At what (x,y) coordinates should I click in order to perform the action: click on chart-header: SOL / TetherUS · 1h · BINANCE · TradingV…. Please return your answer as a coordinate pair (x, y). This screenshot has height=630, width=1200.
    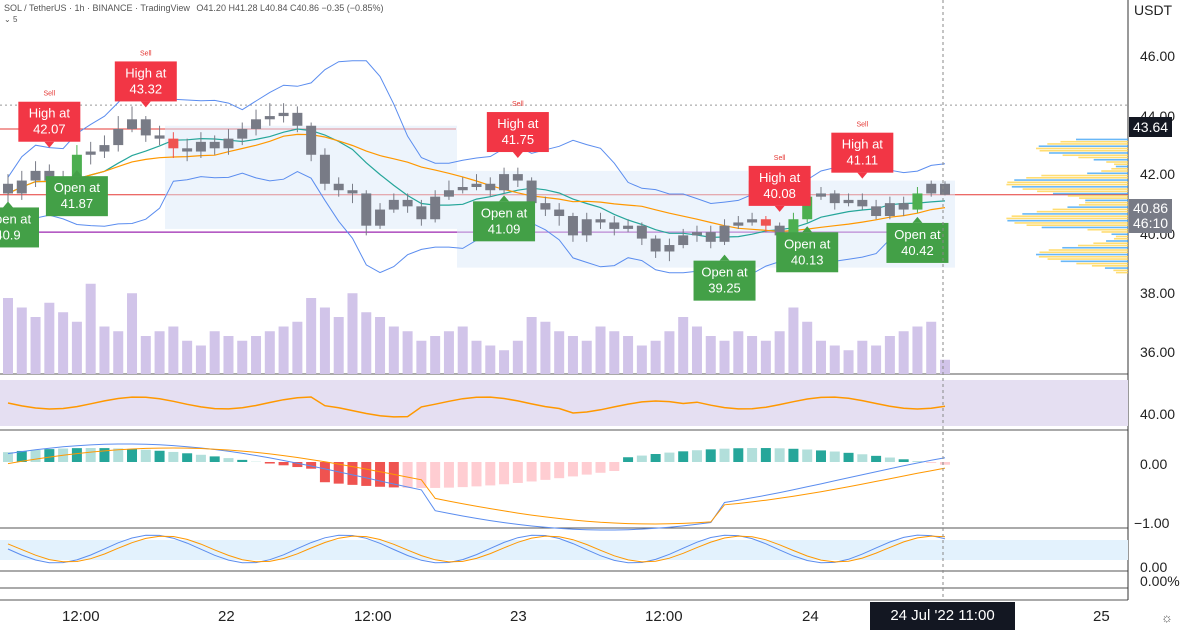
    Looking at the image, I should click on (196, 8).